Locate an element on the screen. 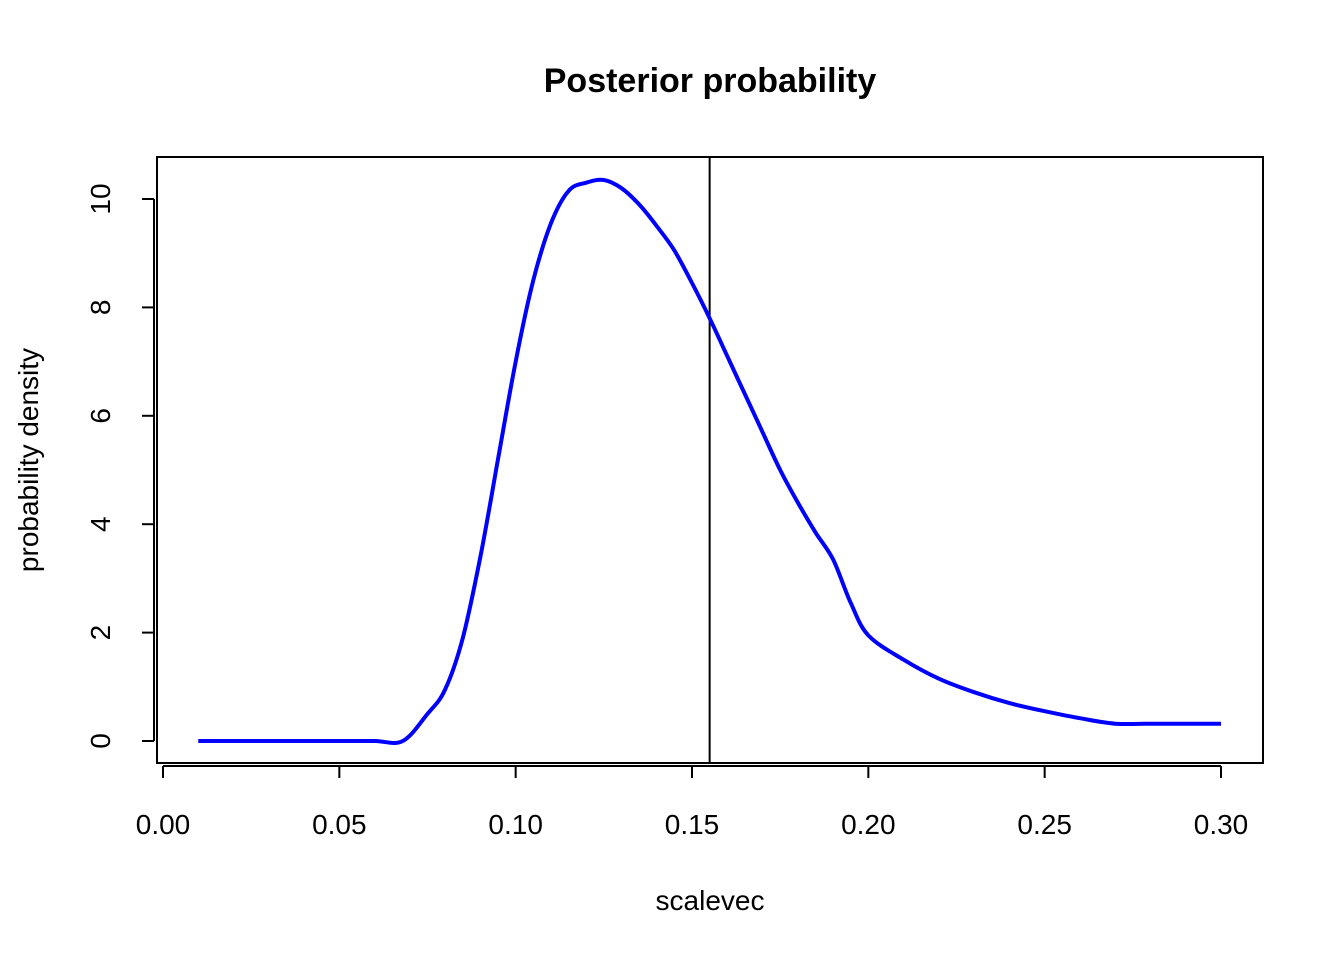 The height and width of the screenshot is (960, 1344). y-tick-label: 4 is located at coordinates (100, 524).